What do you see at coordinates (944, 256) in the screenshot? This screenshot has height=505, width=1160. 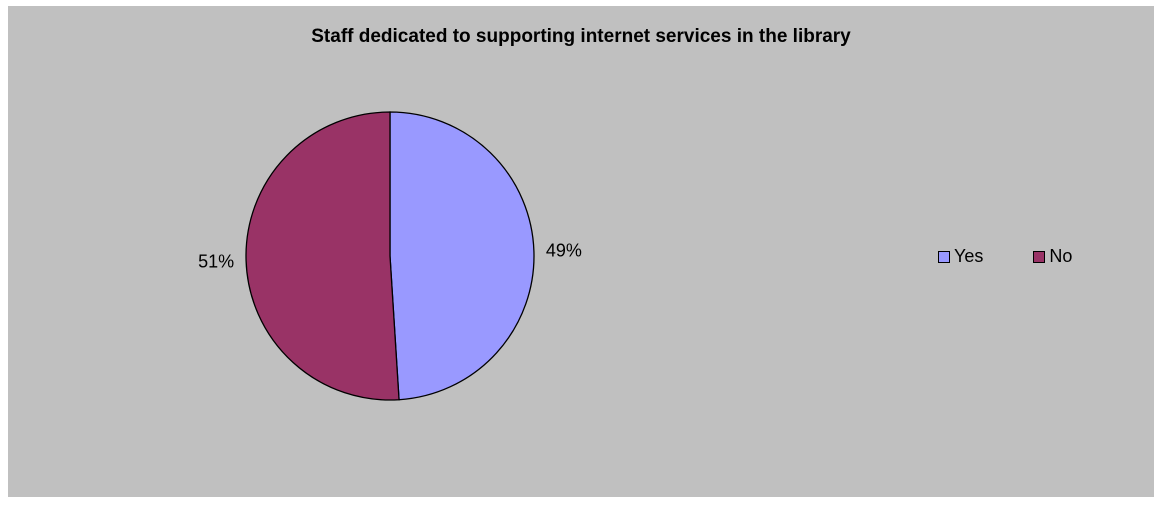 I see `legend-swatch-yes` at bounding box center [944, 256].